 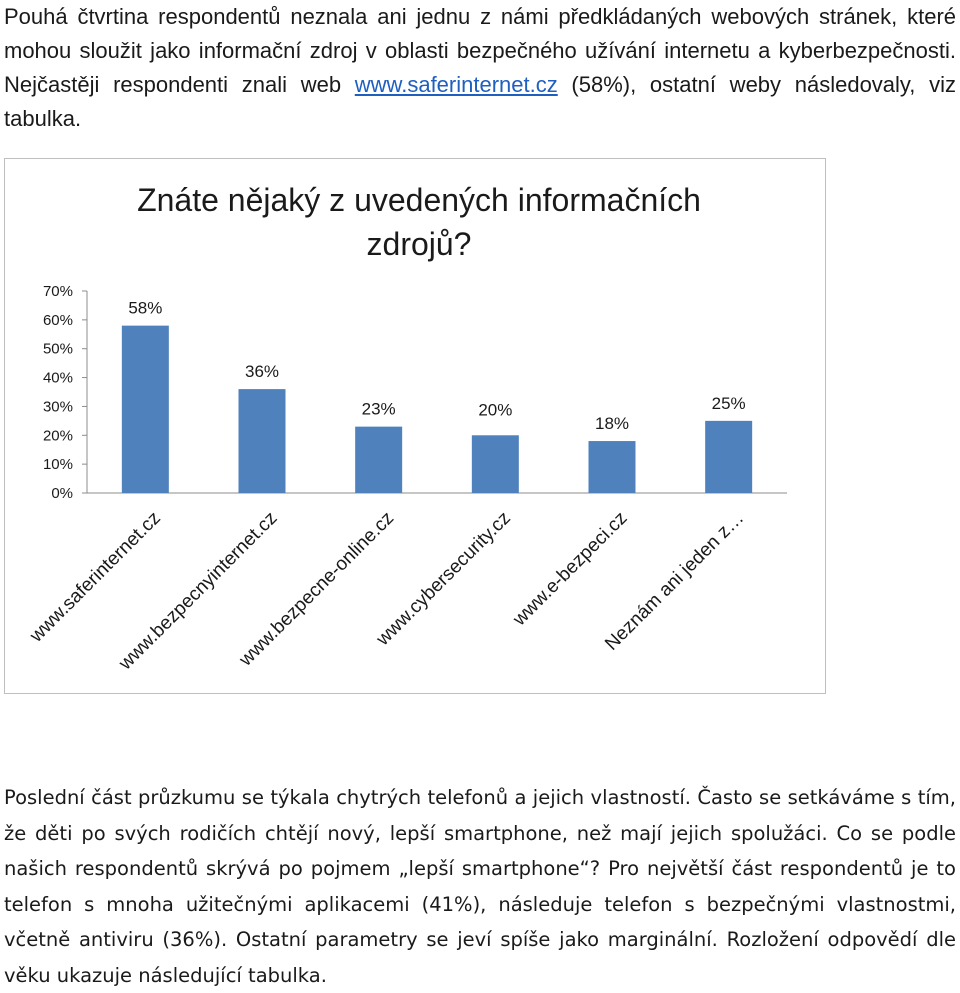 What do you see at coordinates (443, 579) in the screenshot?
I see `category-label: www.cybersecurity.cz` at bounding box center [443, 579].